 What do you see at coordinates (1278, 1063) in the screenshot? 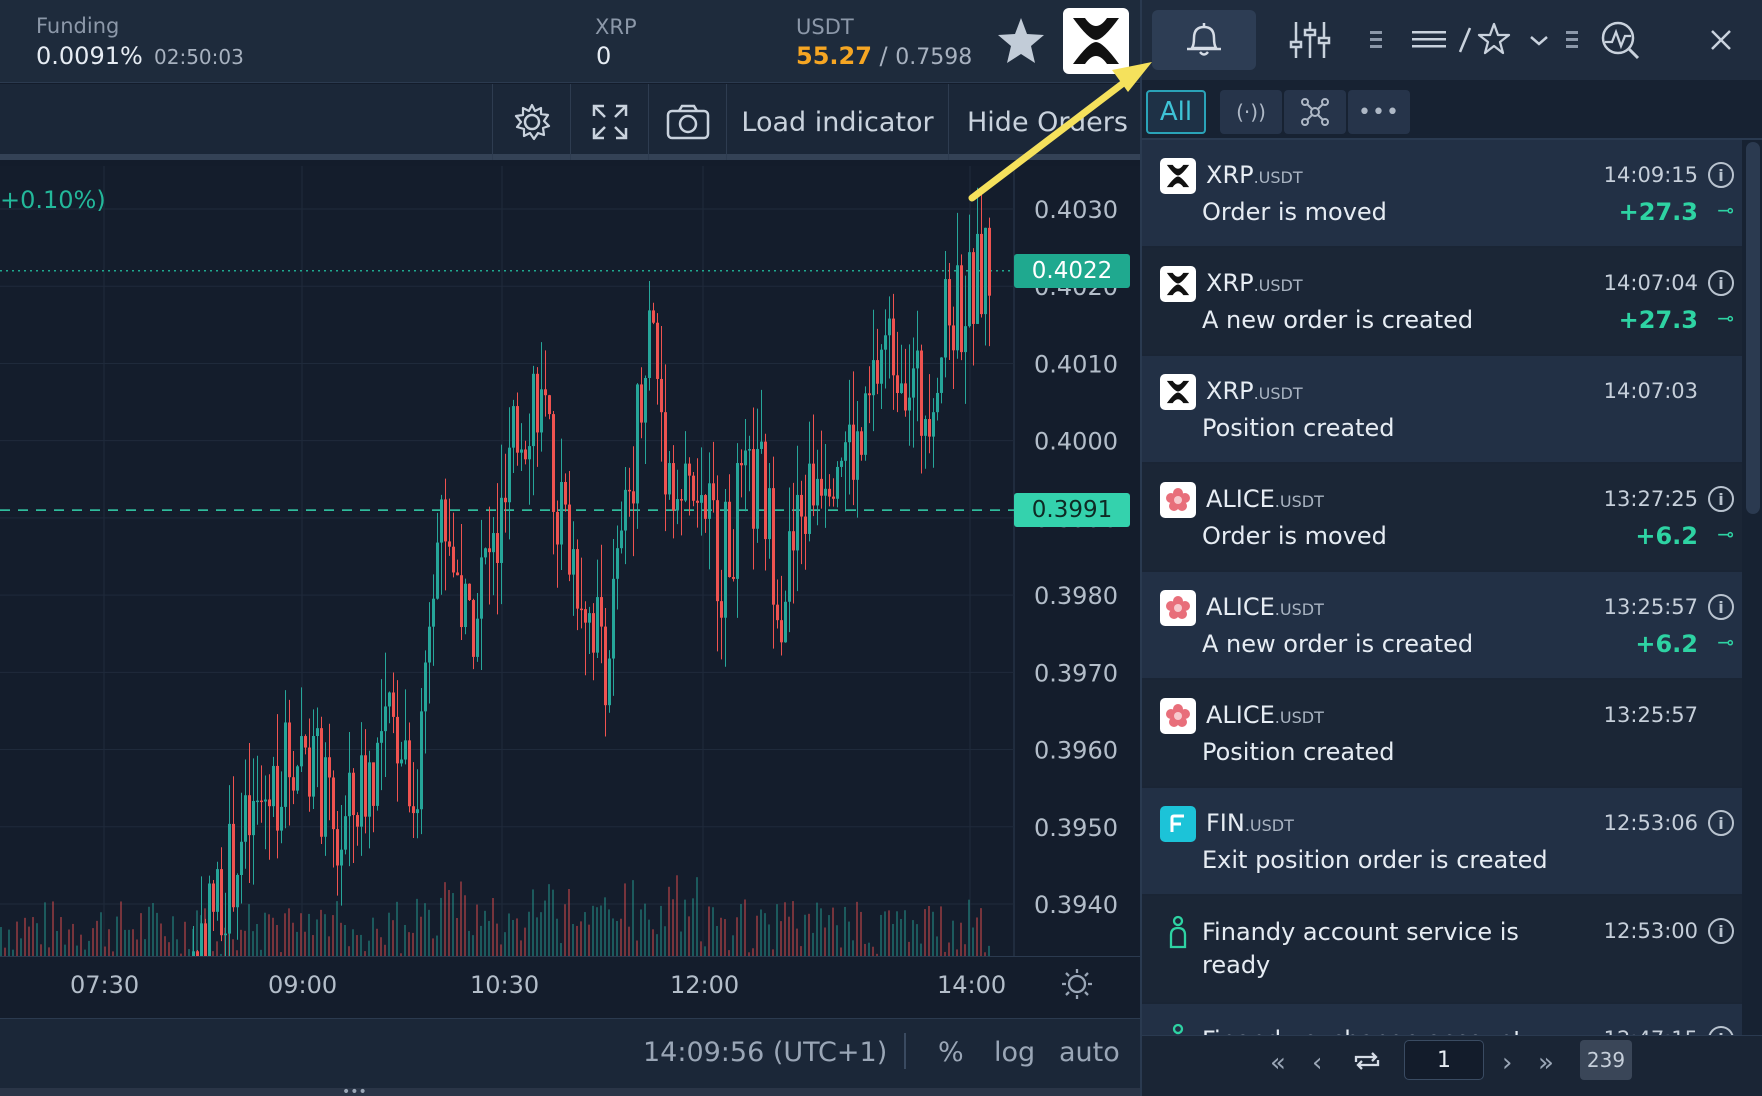
I see `first-page-icon: «` at bounding box center [1278, 1063].